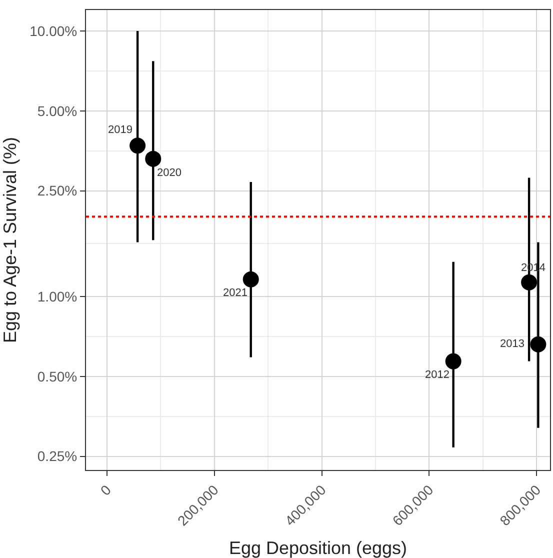  I want to click on y-tick-label: 1.00%, so click(57, 296).